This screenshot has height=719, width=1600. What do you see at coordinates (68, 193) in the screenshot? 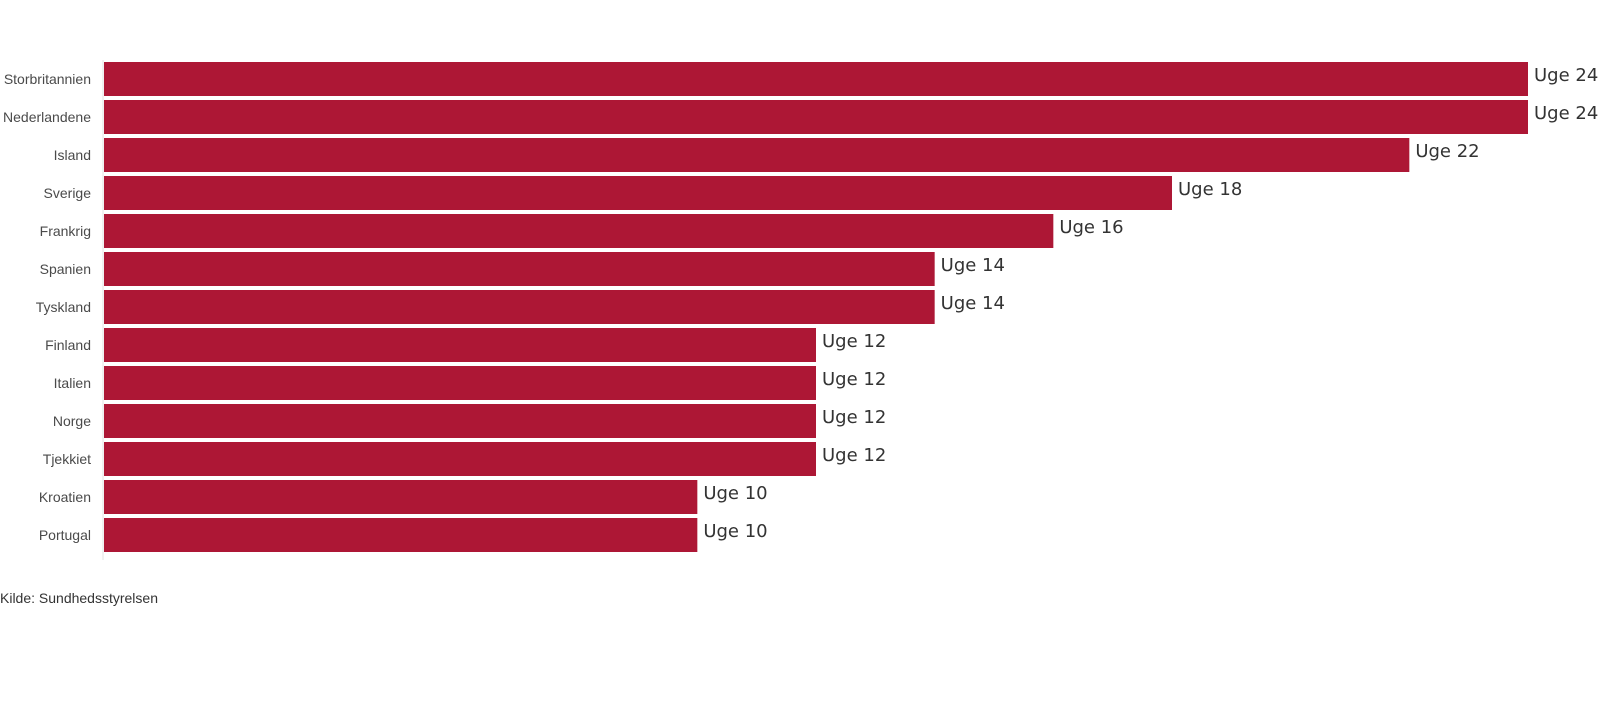
I see `category-label: Sverige` at bounding box center [68, 193].